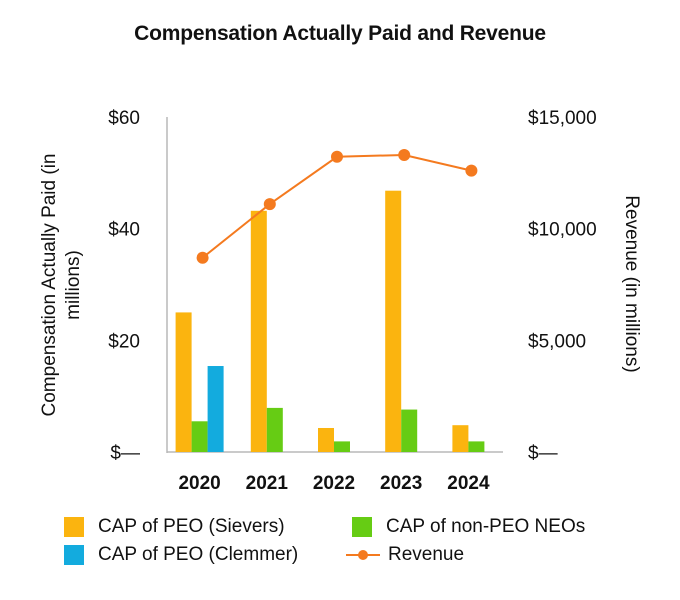 This screenshot has height=600, width=680. Describe the element at coordinates (557, 341) in the screenshot. I see `y2-tick-label: $5,000` at that location.